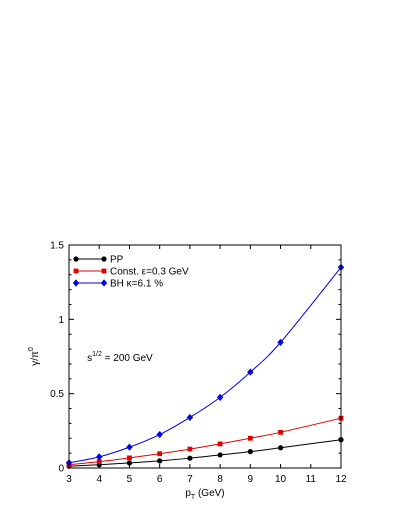 Image resolution: width=409 pixels, height=529 pixels. Describe the element at coordinates (89, 358) in the screenshot. I see `annotation-base: s` at that location.